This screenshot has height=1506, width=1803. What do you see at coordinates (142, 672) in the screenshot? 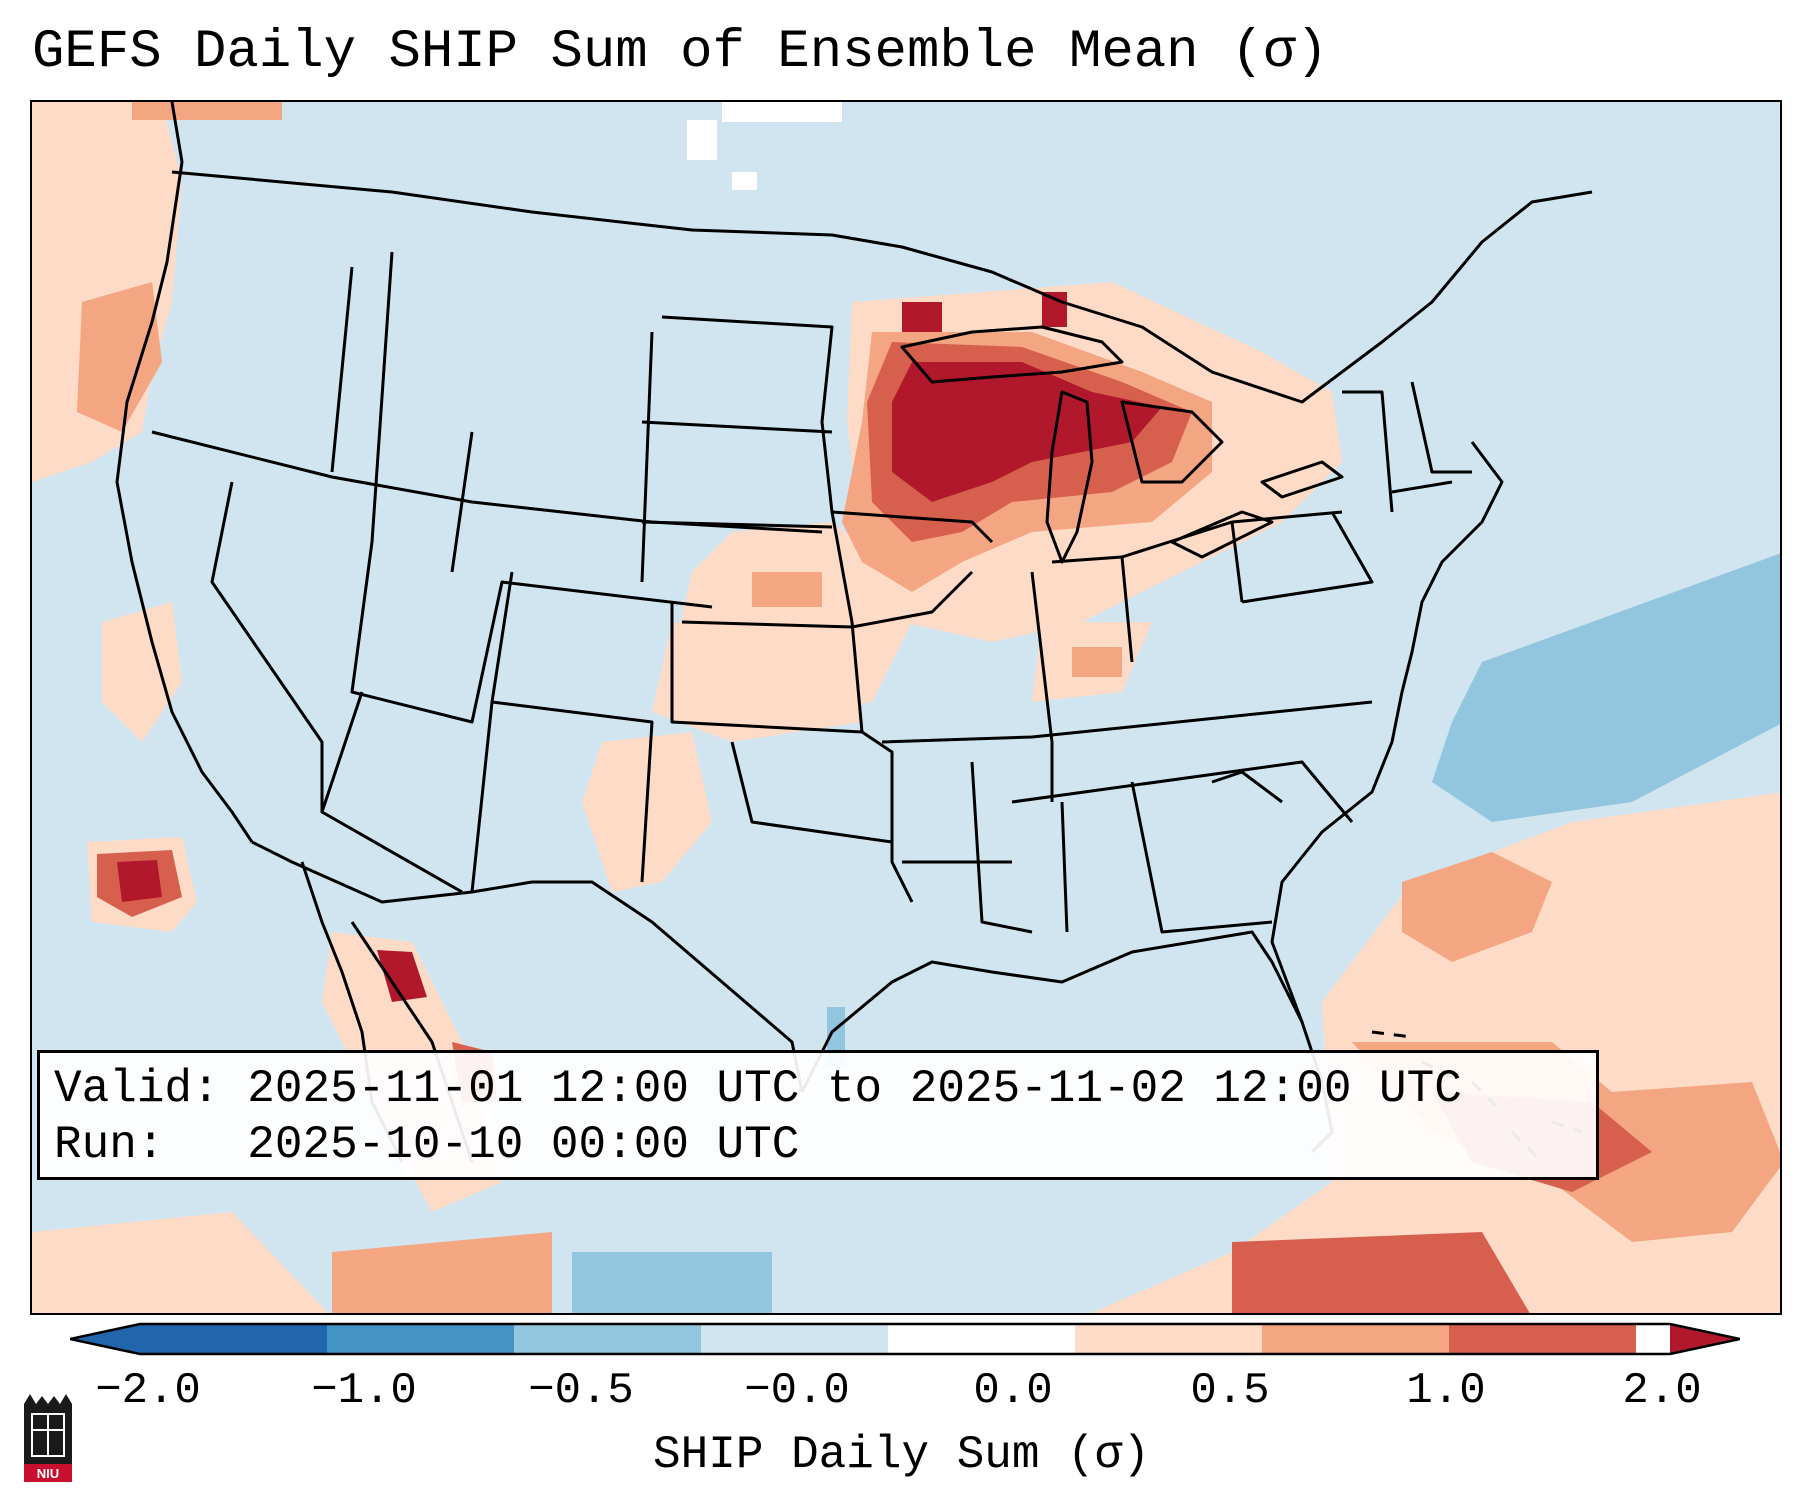
I see `anomaly-ca-coast` at bounding box center [142, 672].